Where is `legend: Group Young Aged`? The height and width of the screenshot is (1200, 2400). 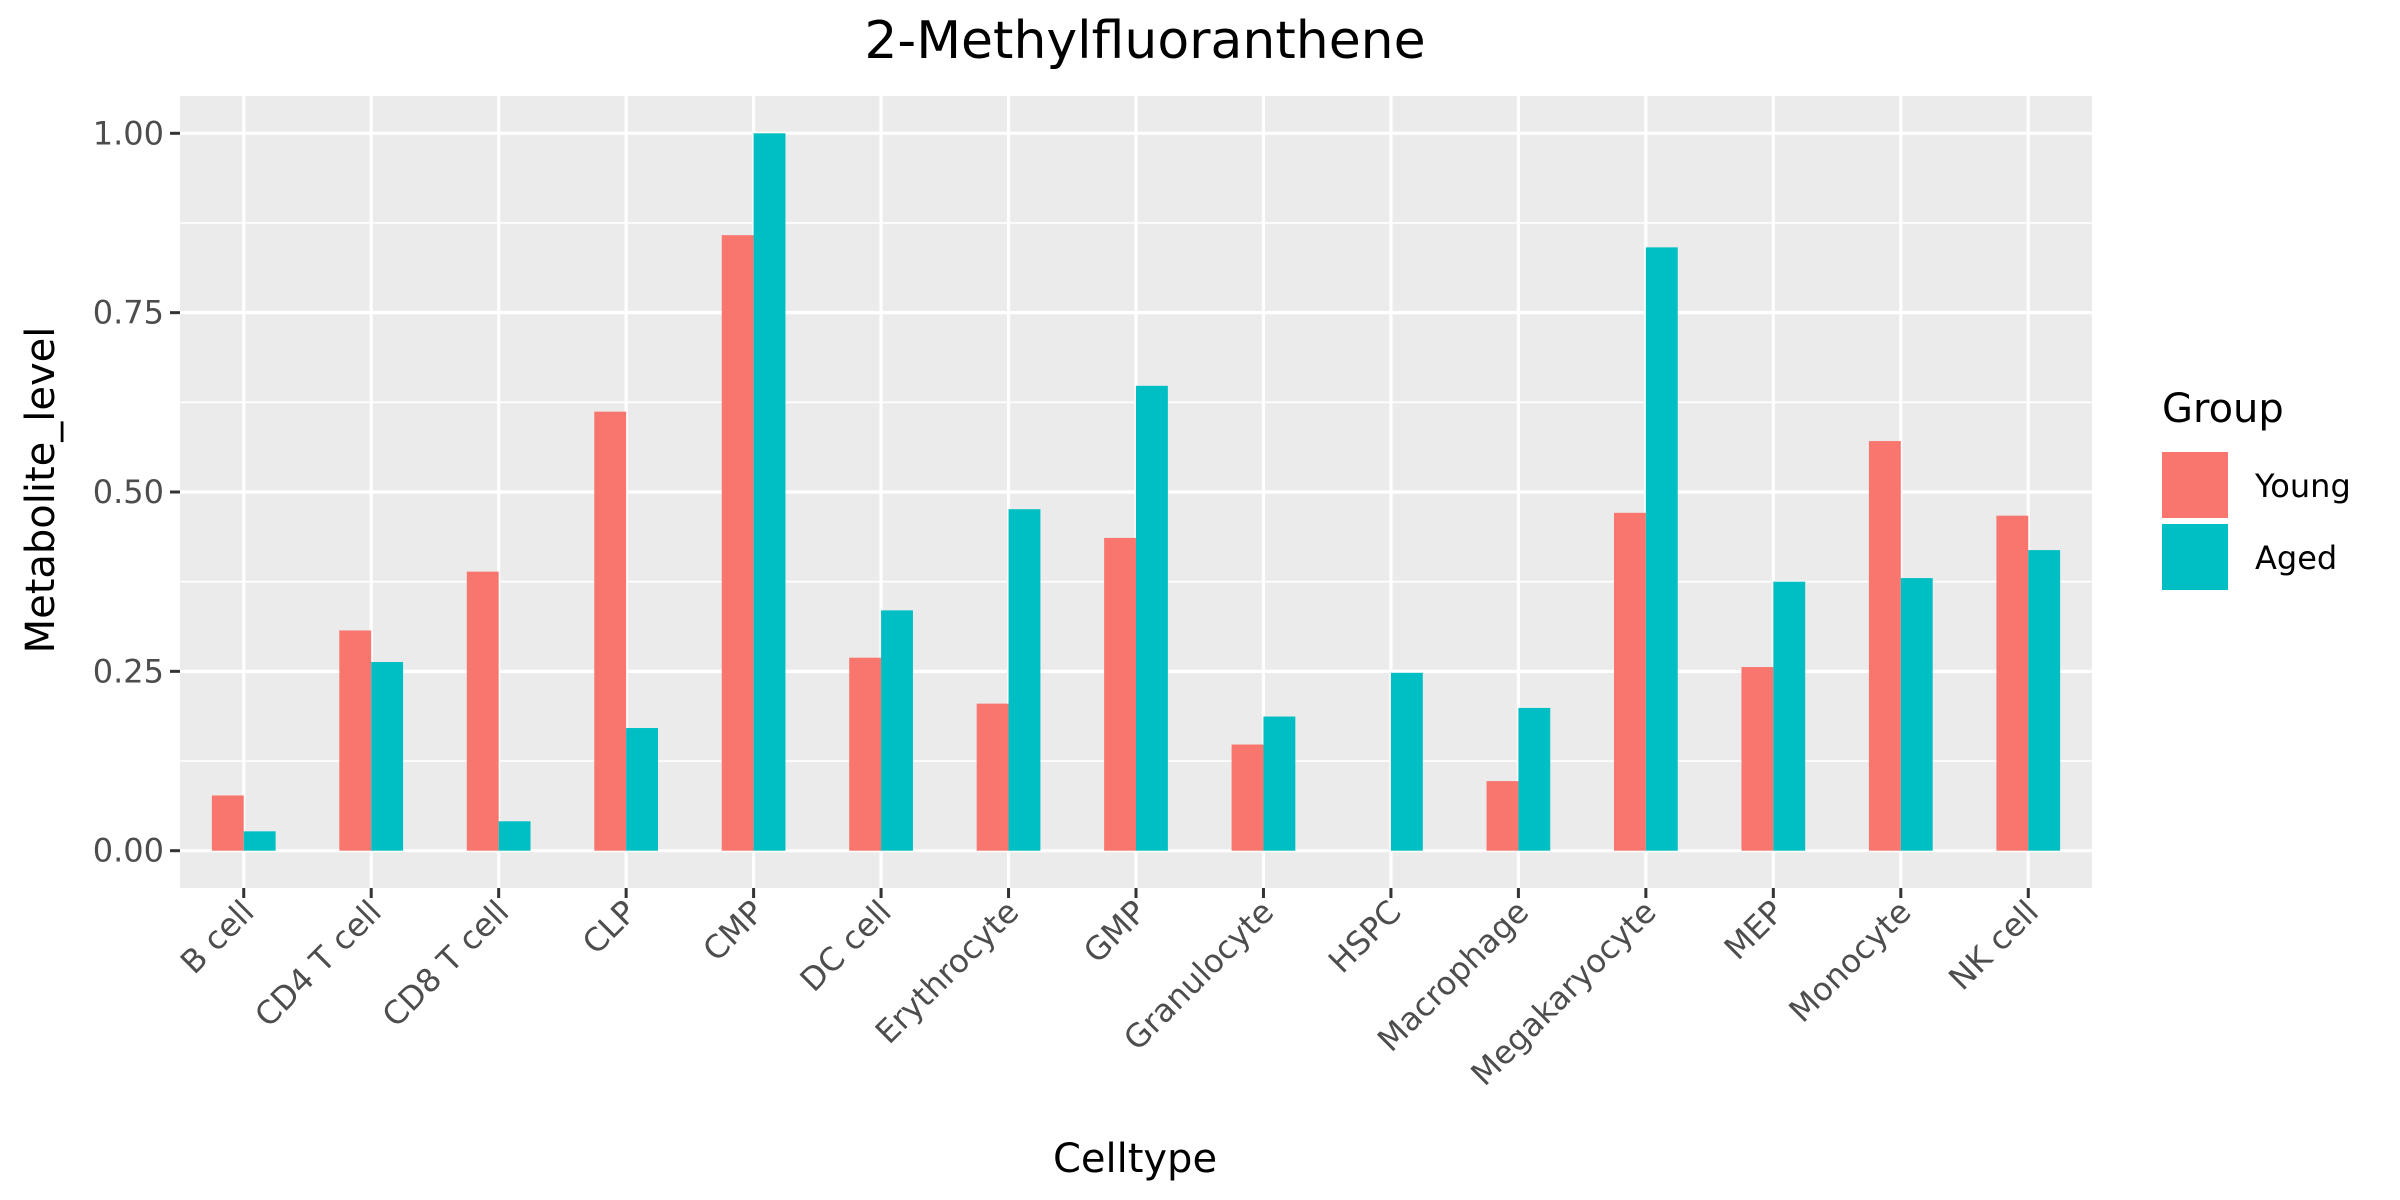 legend: Group Young Aged is located at coordinates (2256, 488).